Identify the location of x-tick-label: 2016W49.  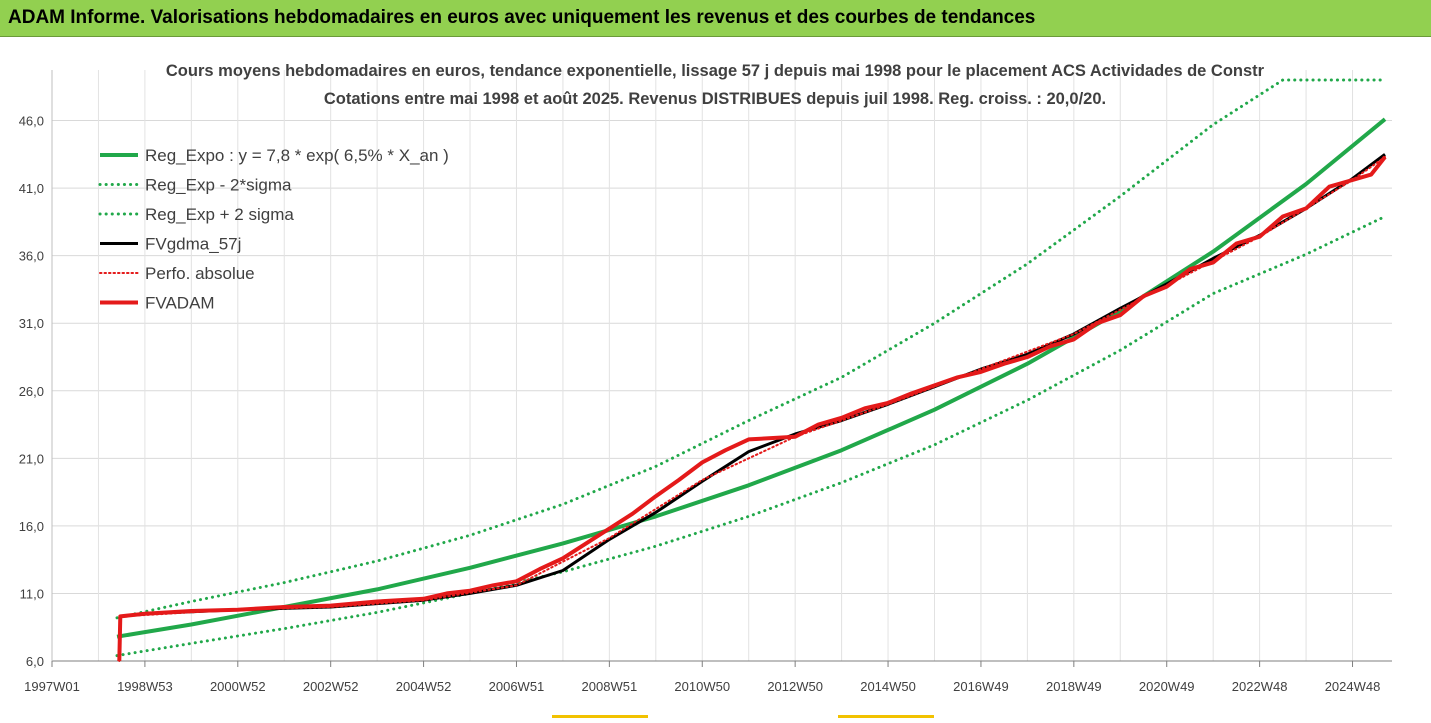
(981, 686).